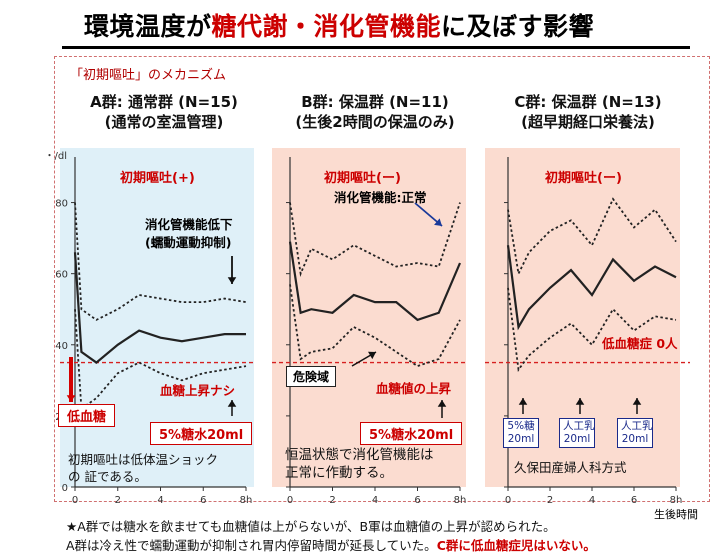  I want to click on a-gi-low-line1: 消化管機能低下, so click(189, 224).